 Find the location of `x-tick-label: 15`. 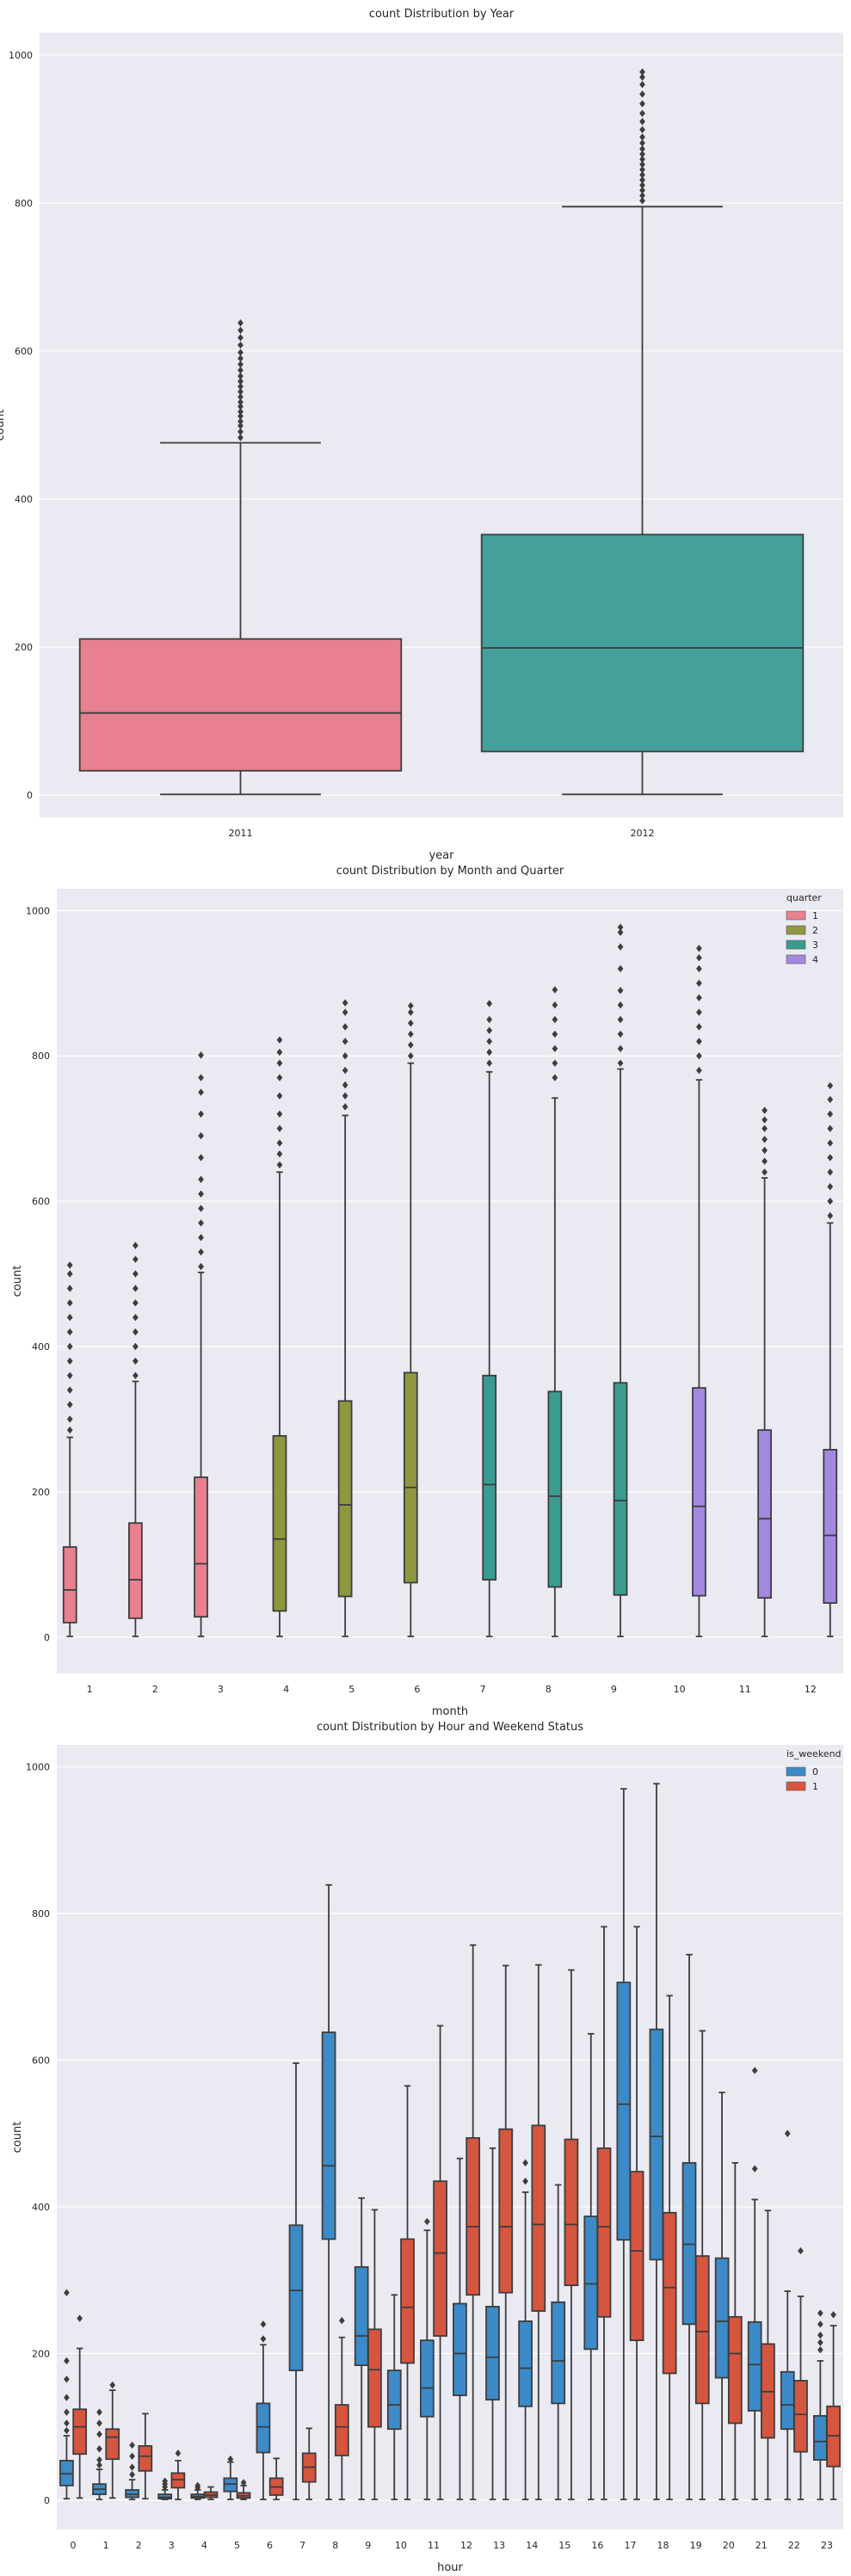

x-tick-label: 15 is located at coordinates (564, 2545).